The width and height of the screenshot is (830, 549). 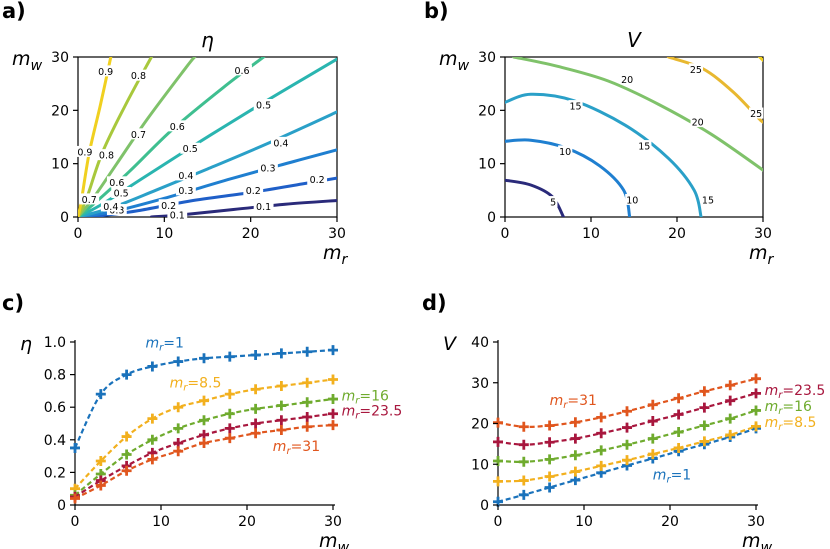 What do you see at coordinates (756, 522) in the screenshot?
I see `panel-d-xtick-label-3: 30` at bounding box center [756, 522].